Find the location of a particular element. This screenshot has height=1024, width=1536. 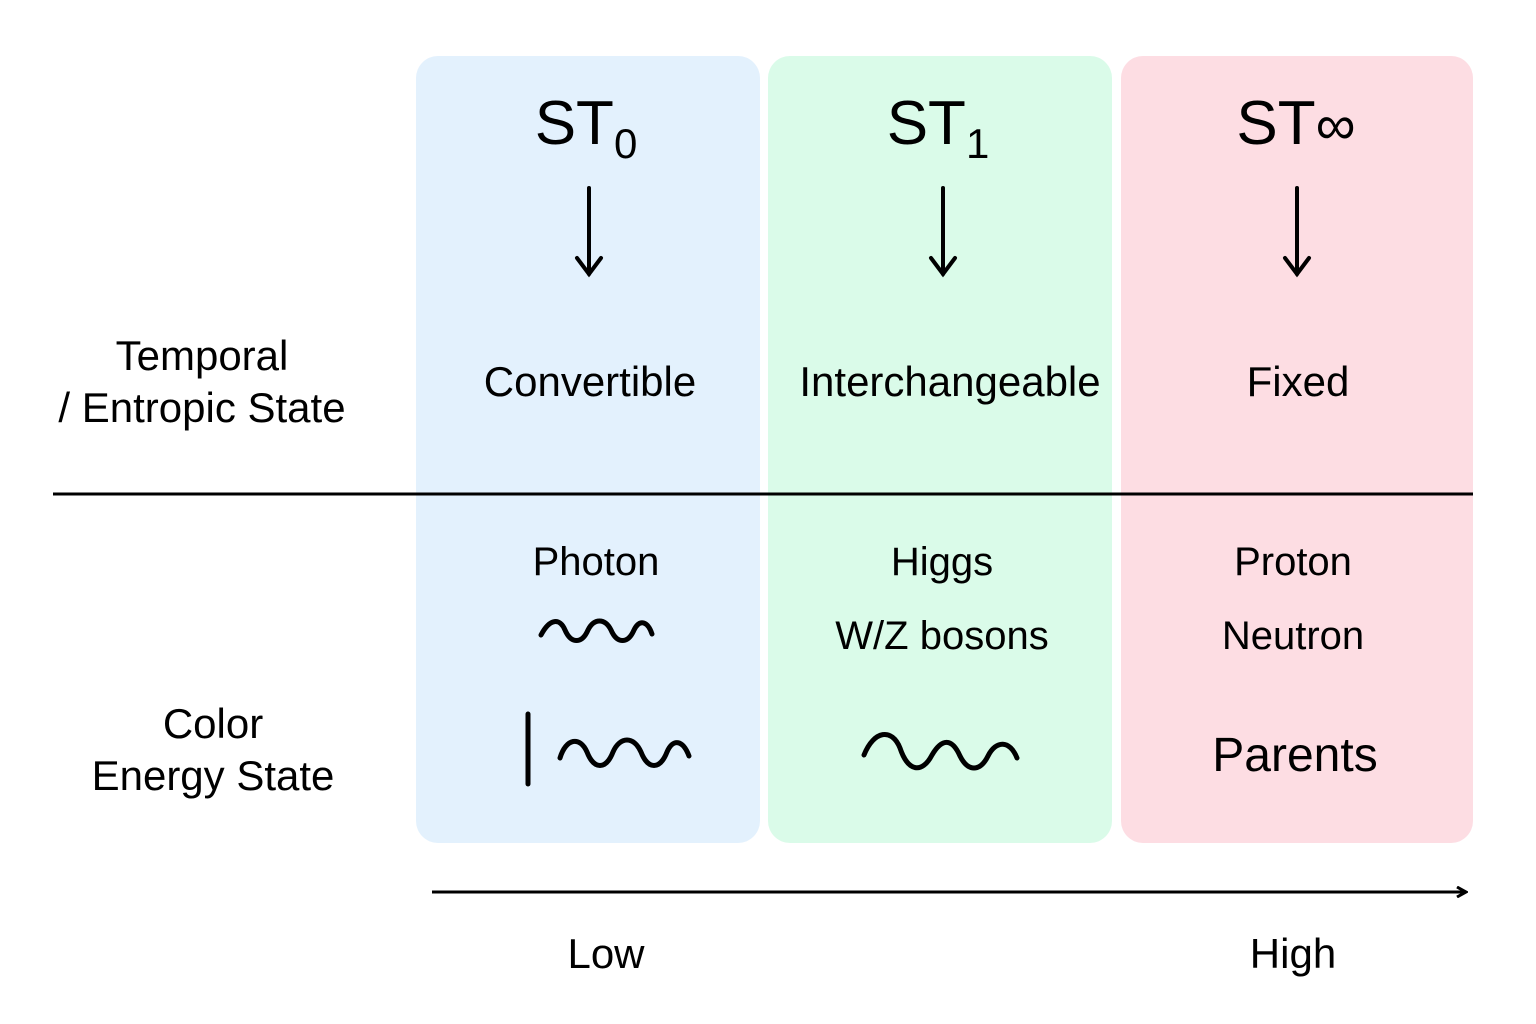

wave-icon is located at coordinates (624, 752).